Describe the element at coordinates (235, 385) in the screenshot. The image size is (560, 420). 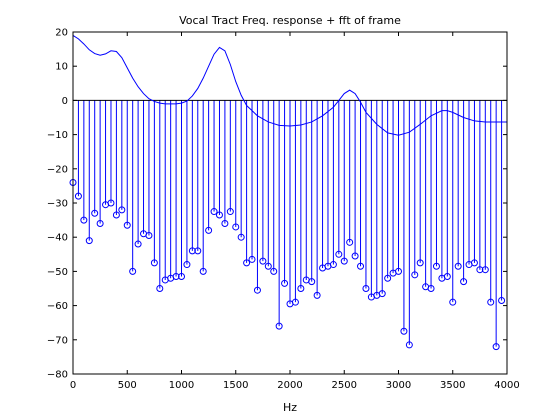
I see `x-tick-label-3: 1500` at that location.